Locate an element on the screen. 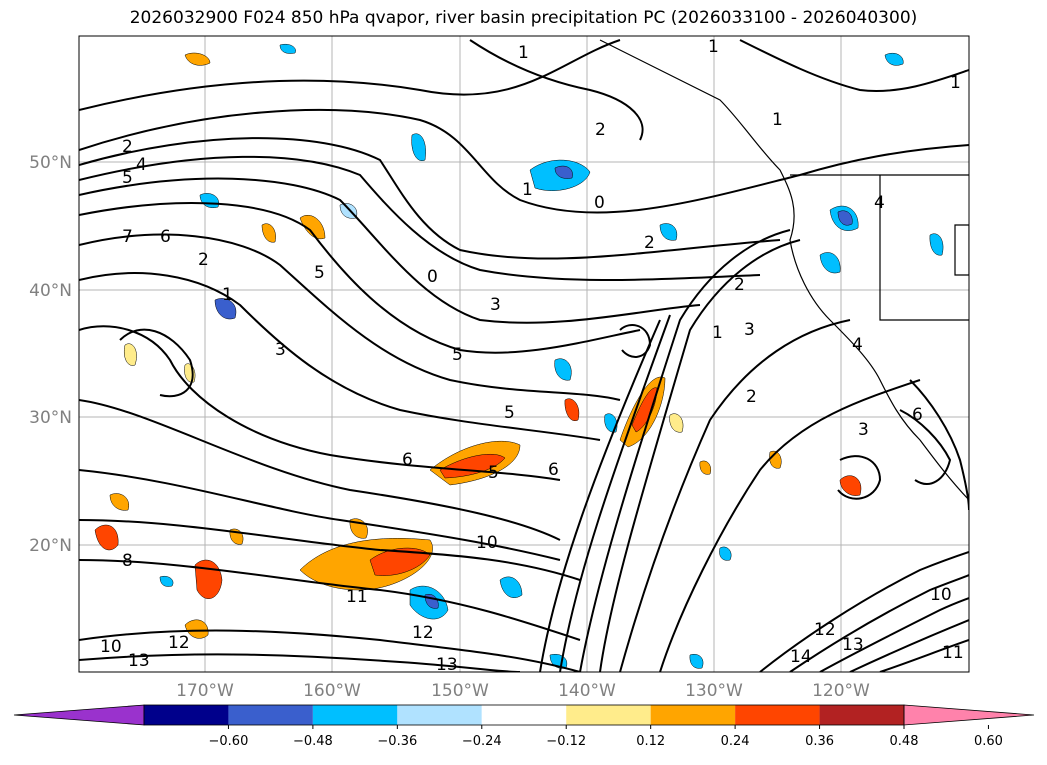 The height and width of the screenshot is (765, 1047). colorbar-tick-label: 0.36 is located at coordinates (819, 741).